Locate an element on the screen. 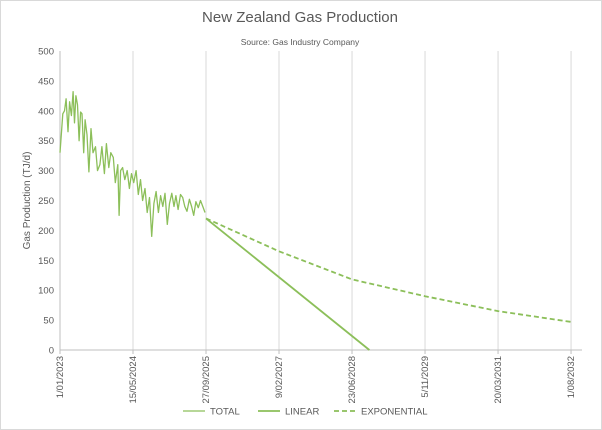 The image size is (602, 430). legend: TOTAL LINEAR EXPONENTIAL is located at coordinates (305, 412).